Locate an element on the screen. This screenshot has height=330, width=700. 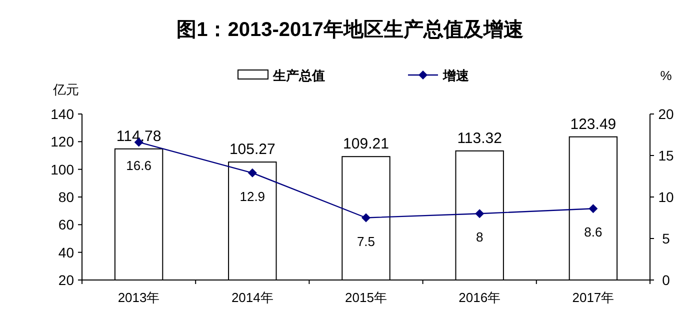
data-label: 114.78 is located at coordinates (139, 136).